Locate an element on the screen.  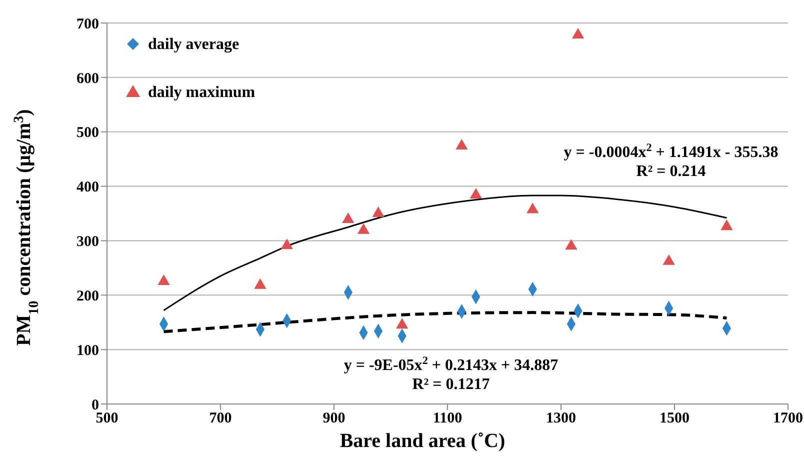
y-tick-label: 200 is located at coordinates (87, 296).